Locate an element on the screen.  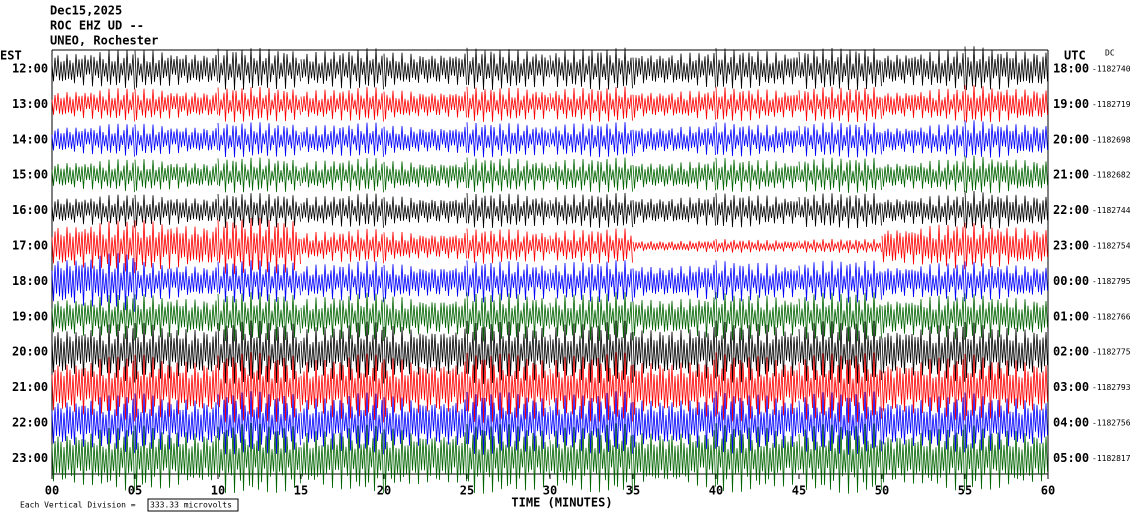
dc-offset-label: -1182775 is located at coordinates (1111, 352).